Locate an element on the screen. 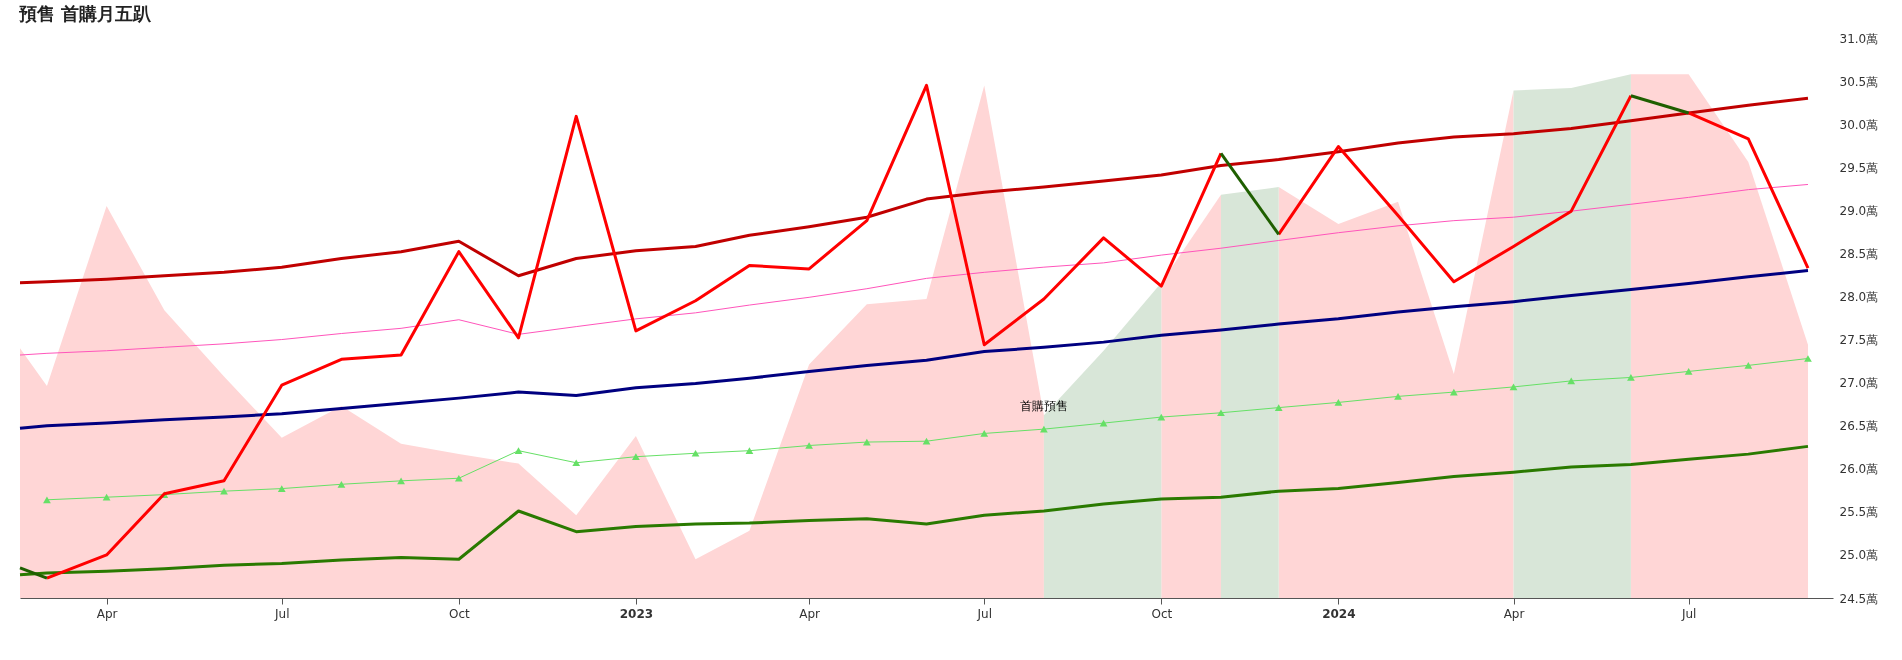  y-tick-label: 30.0萬 is located at coordinates (1859, 124).